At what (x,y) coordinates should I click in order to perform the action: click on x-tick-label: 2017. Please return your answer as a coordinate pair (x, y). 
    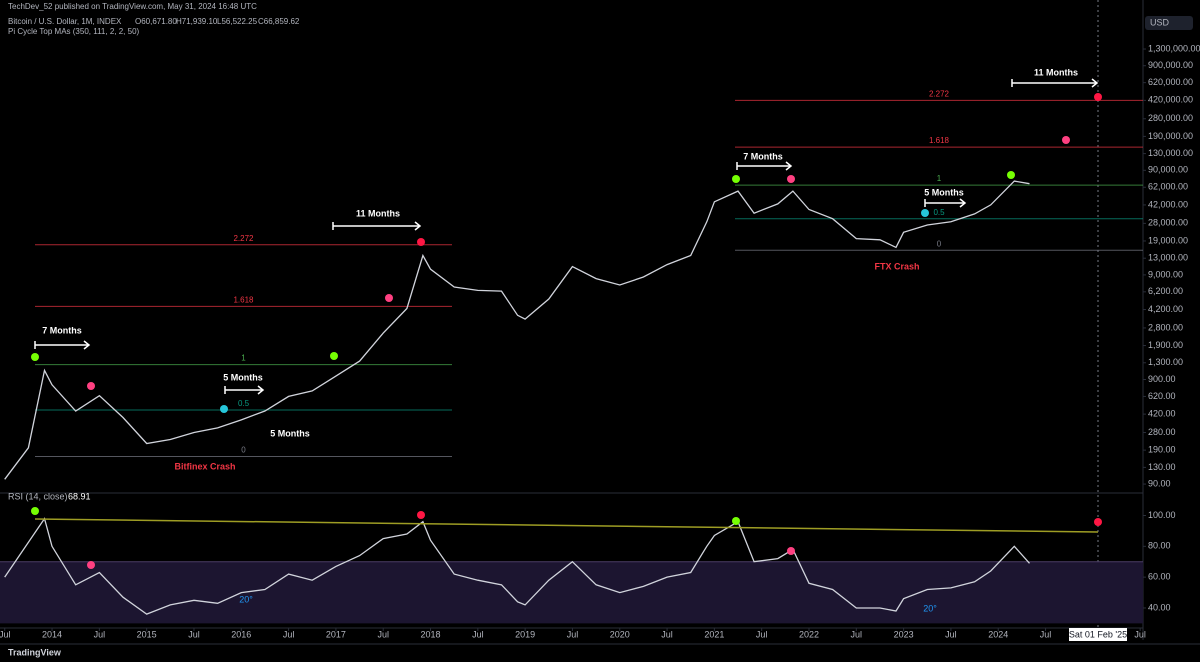
    Looking at the image, I should click on (336, 634).